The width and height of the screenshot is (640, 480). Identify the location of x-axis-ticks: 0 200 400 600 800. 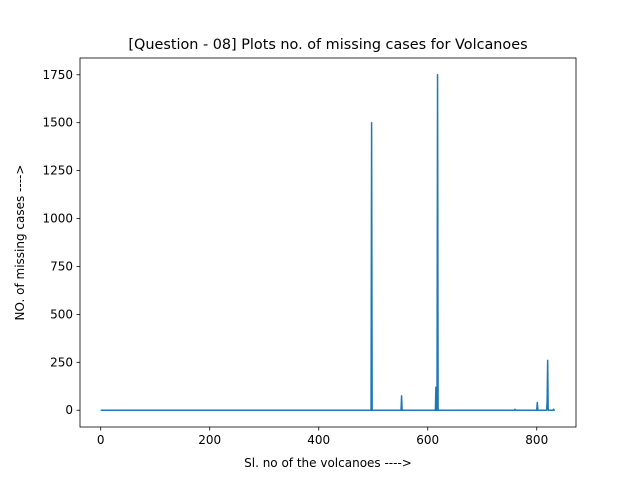
(322, 437).